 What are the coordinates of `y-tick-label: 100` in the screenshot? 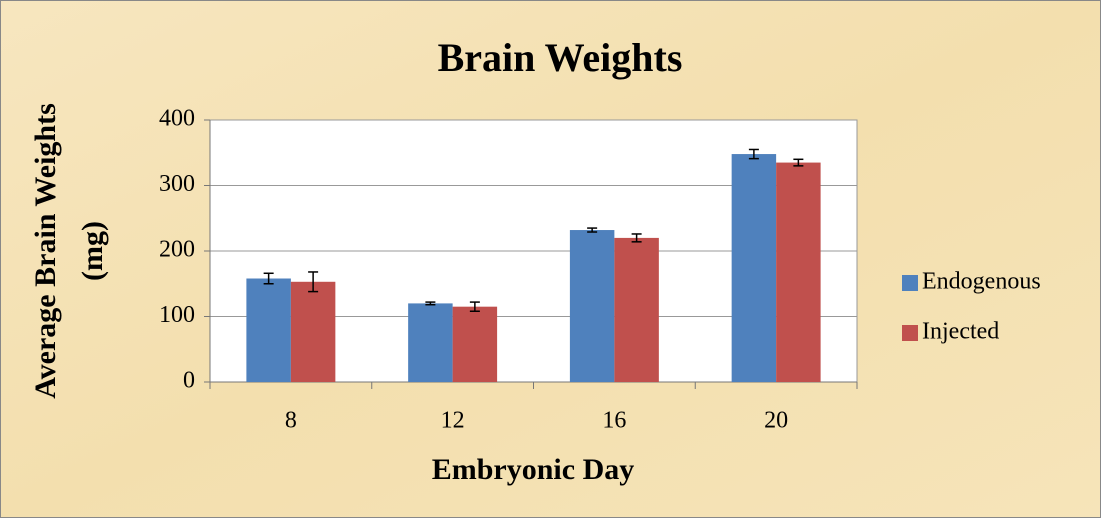 It's located at (177, 315).